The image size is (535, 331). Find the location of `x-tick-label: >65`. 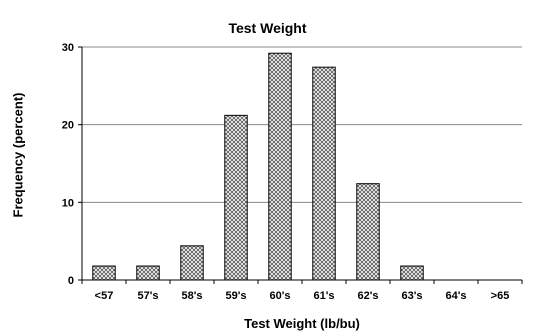

x-tick-label: >65 is located at coordinates (500, 296).